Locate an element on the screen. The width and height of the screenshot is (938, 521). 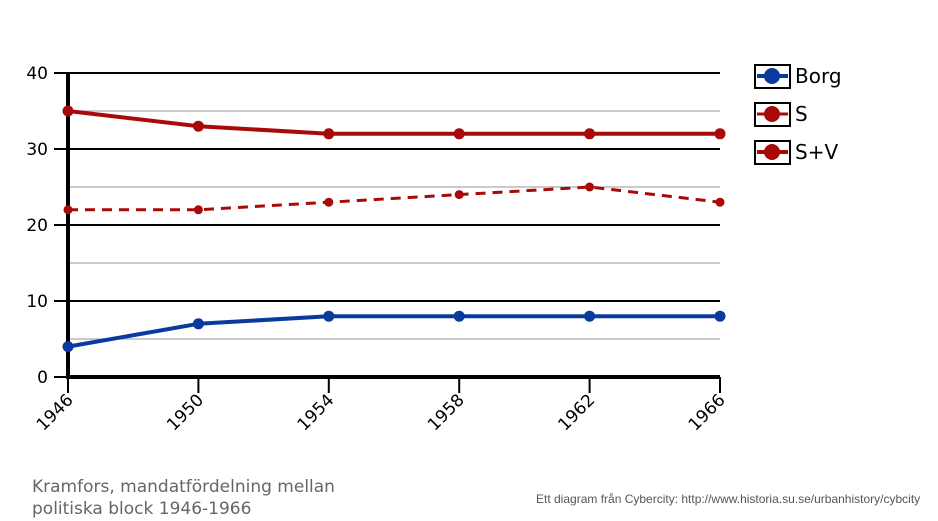
series-line-s is located at coordinates (394, 198).